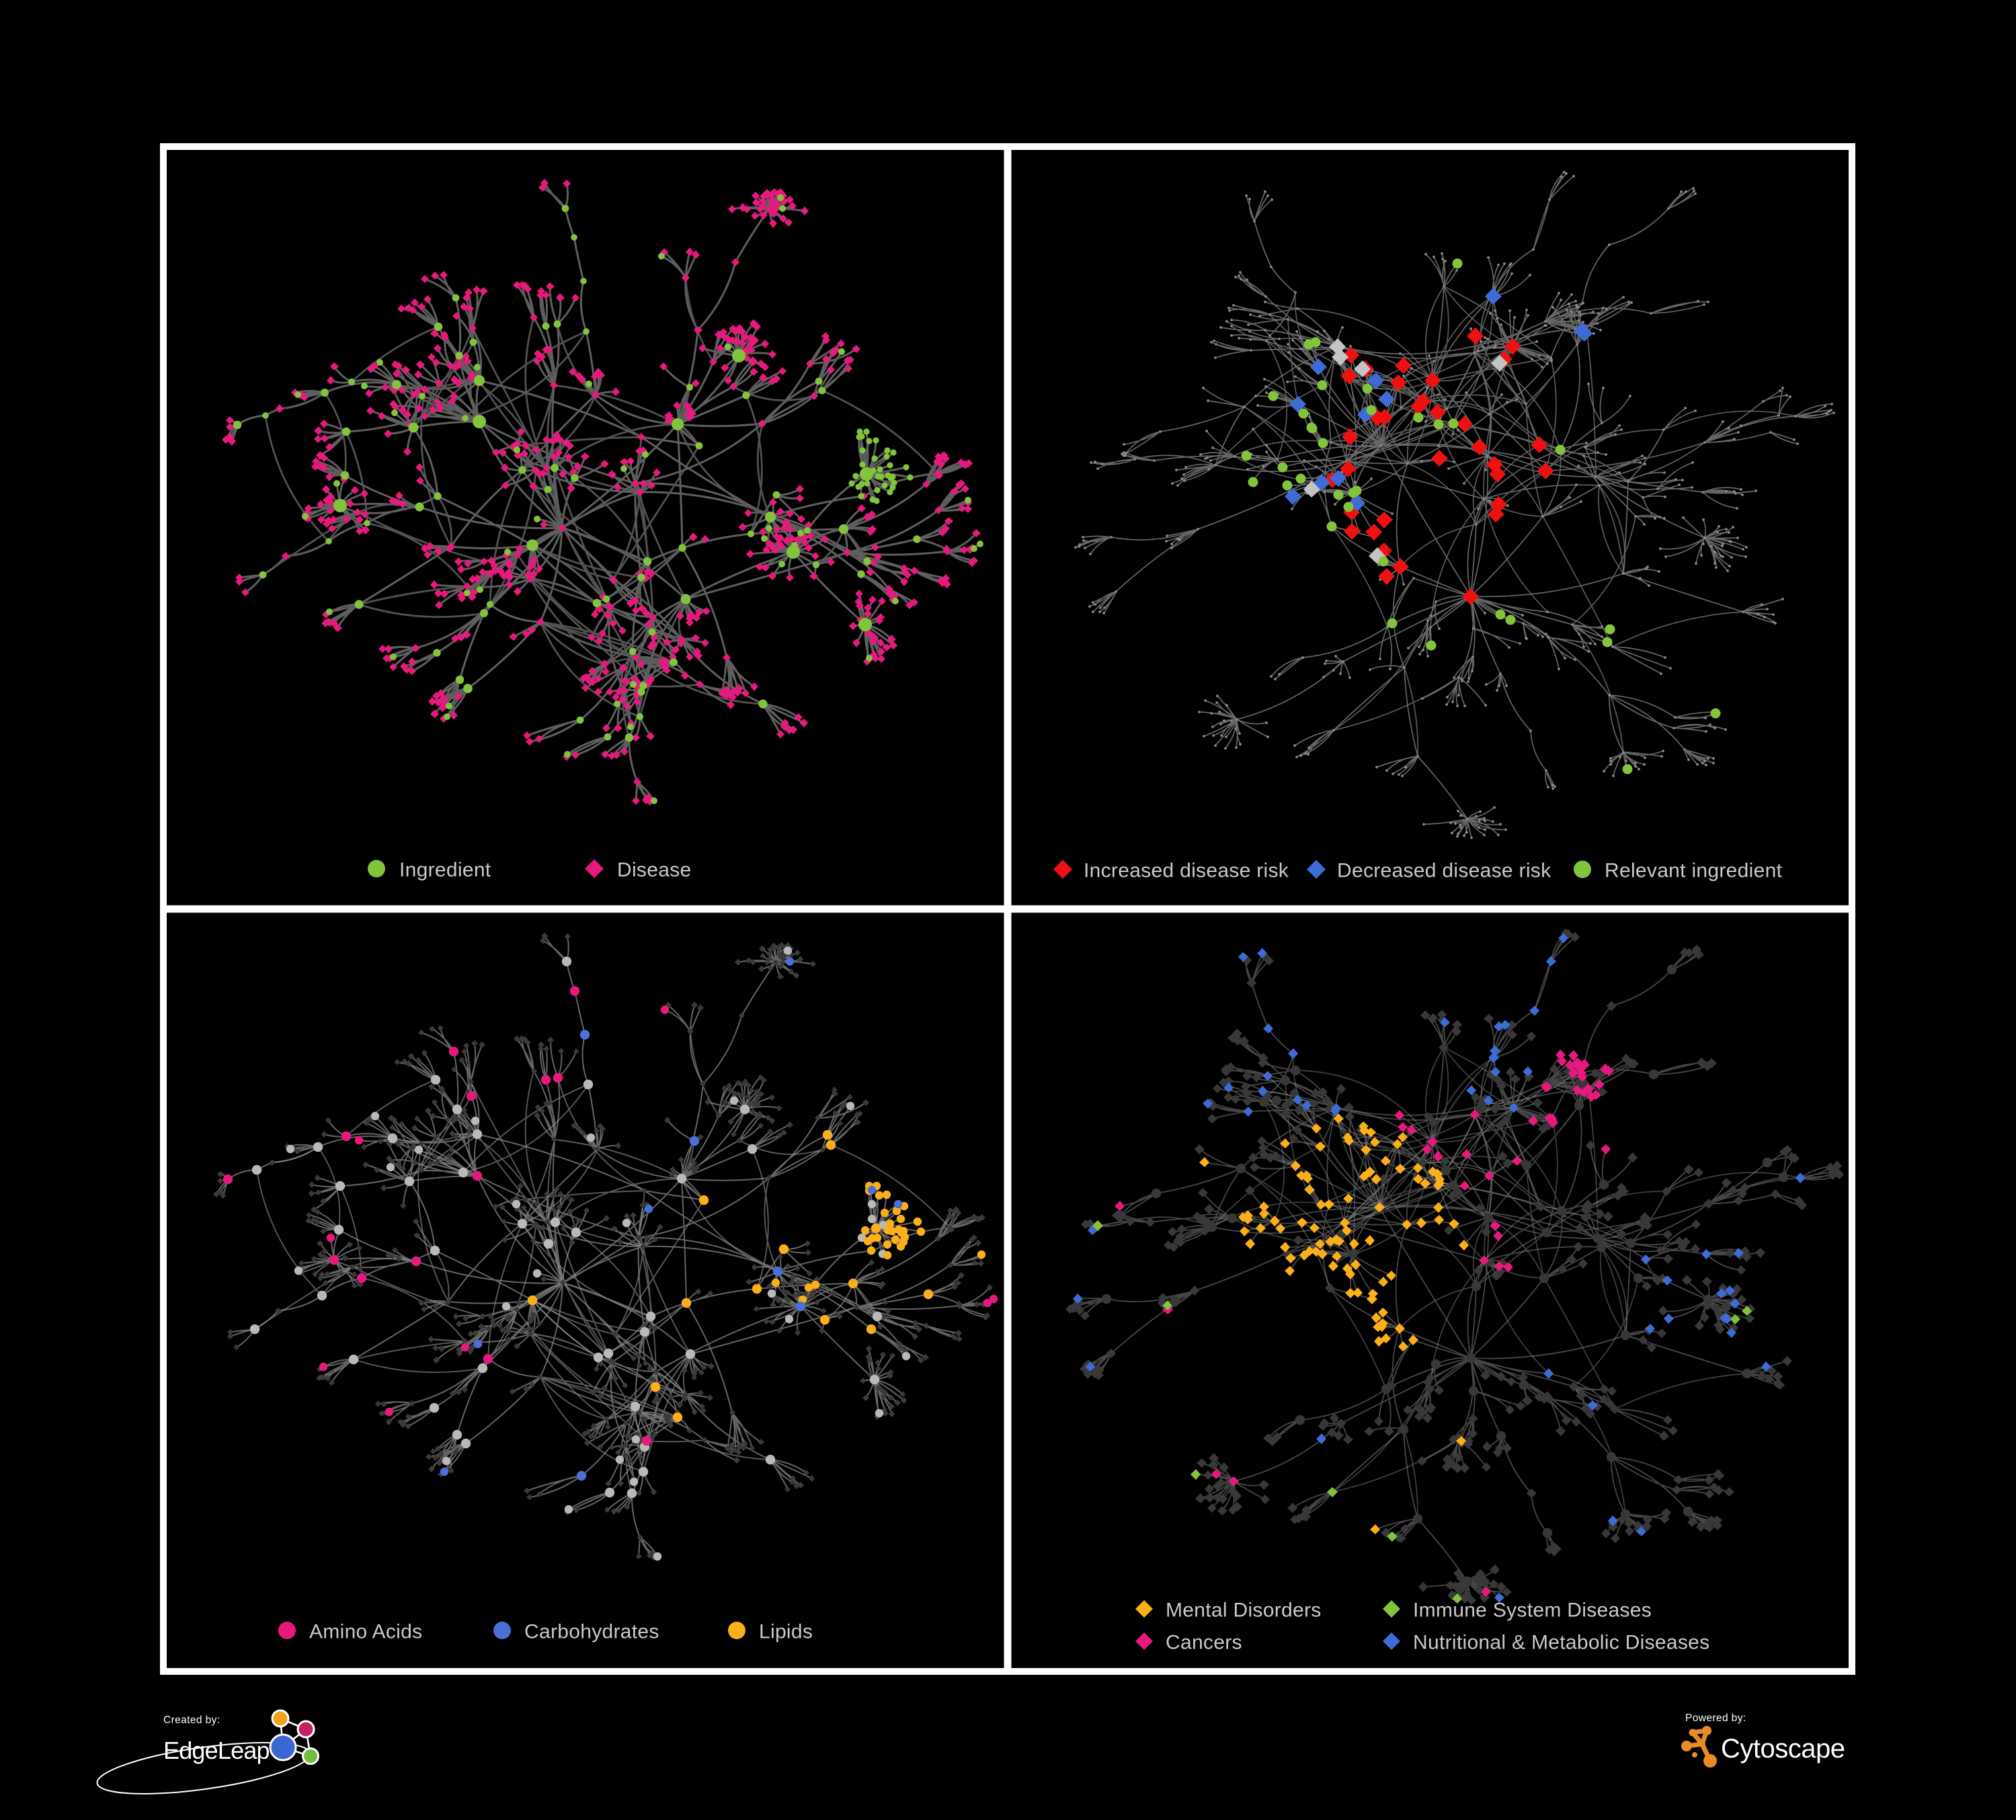 Image resolution: width=2016 pixels, height=1820 pixels. I want to click on svg-text: Powered by:, so click(1715, 1718).